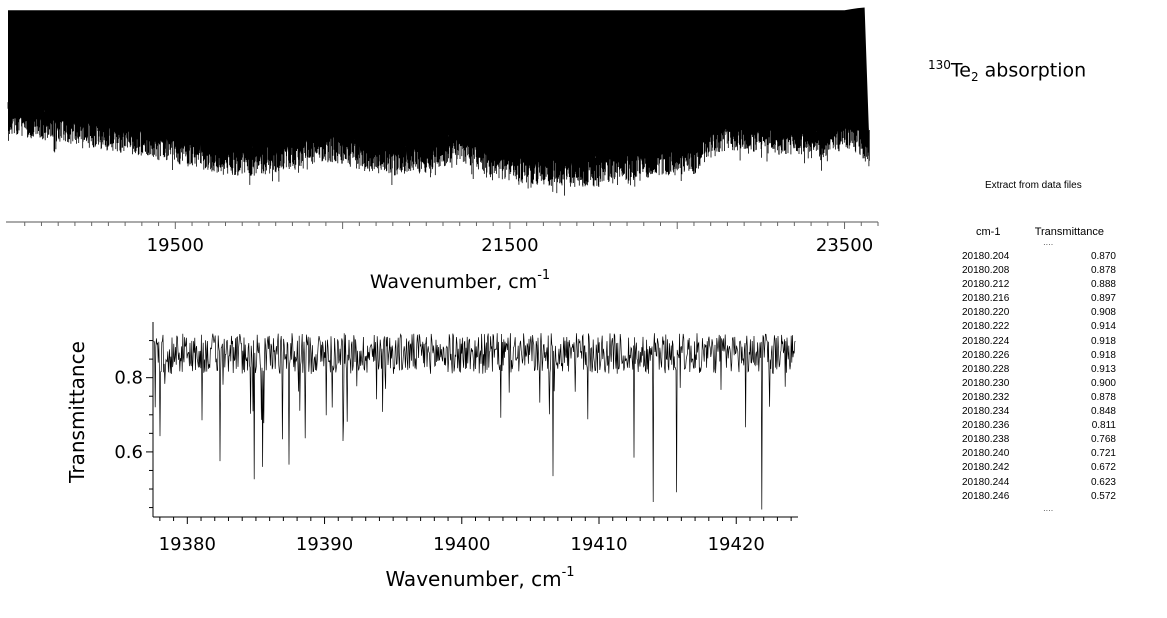 This screenshot has width=1167, height=618. What do you see at coordinates (1038, 299) in the screenshot?
I see `table-row: 20180.216 0.897` at bounding box center [1038, 299].